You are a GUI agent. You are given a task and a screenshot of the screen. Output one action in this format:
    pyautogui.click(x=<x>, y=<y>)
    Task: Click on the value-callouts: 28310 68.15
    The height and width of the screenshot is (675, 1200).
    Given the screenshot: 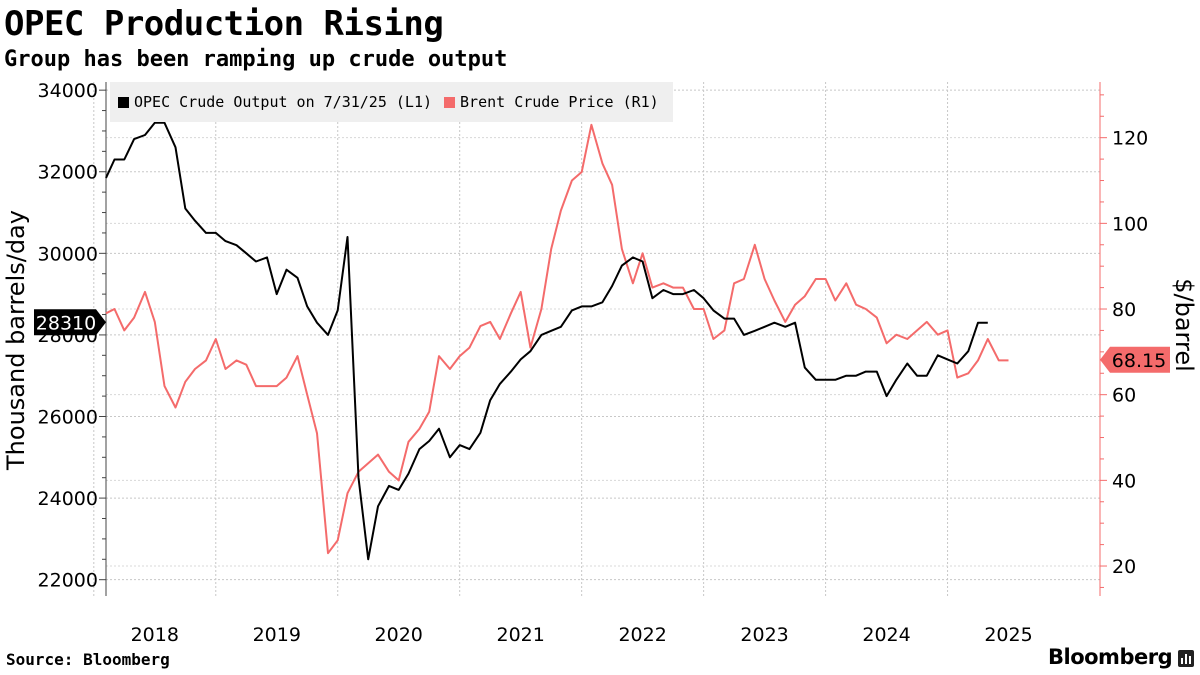 What is the action you would take?
    pyautogui.click(x=602, y=341)
    